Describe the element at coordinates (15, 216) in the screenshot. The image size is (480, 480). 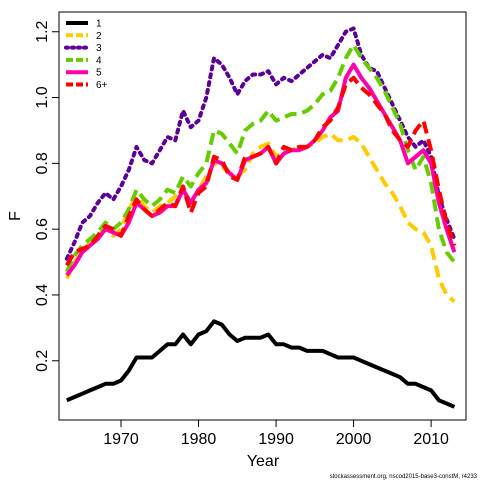
I see `y-axis-title: F` at that location.